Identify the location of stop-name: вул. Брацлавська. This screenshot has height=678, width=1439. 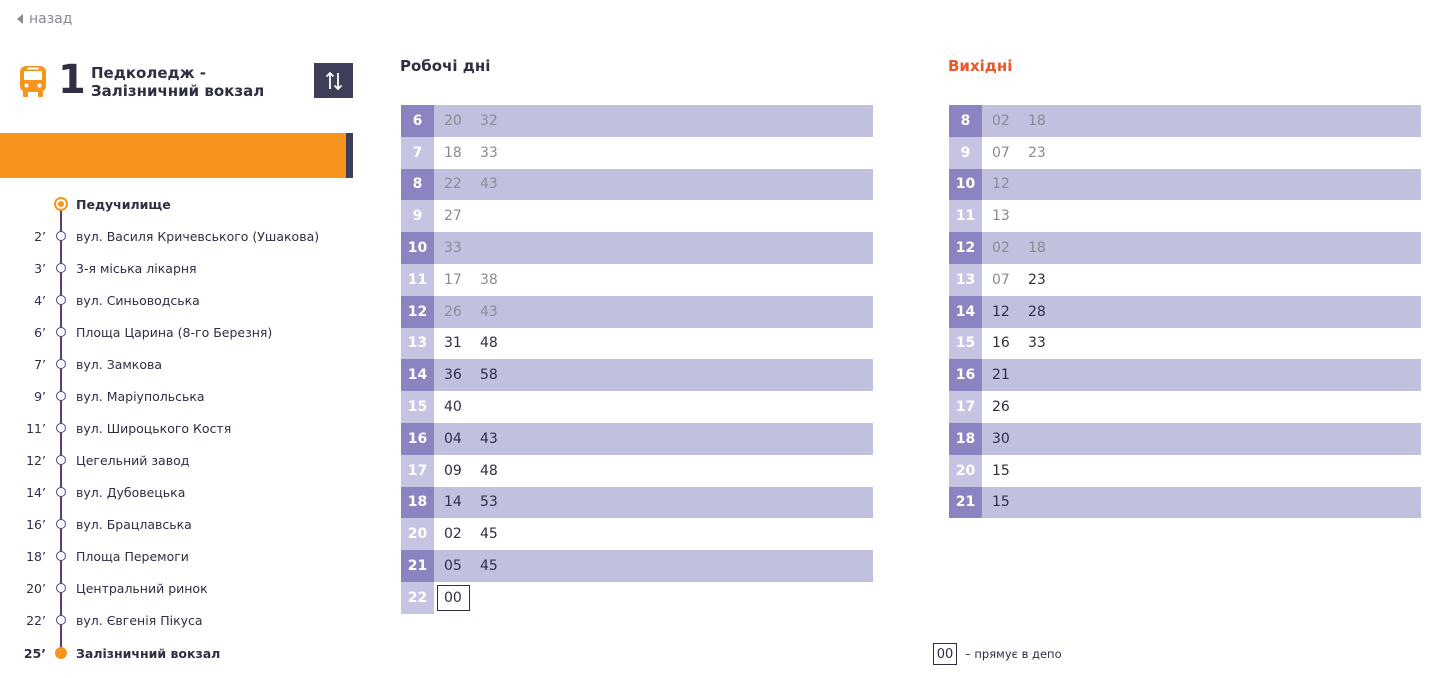
(134, 524).